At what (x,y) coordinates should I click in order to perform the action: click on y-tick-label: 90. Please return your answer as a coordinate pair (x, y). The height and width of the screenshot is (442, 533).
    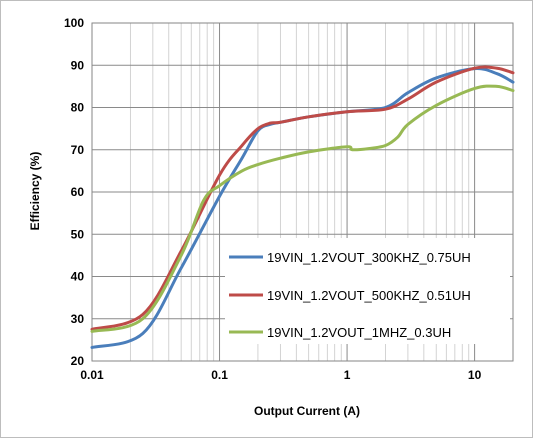
    Looking at the image, I should click on (78, 65).